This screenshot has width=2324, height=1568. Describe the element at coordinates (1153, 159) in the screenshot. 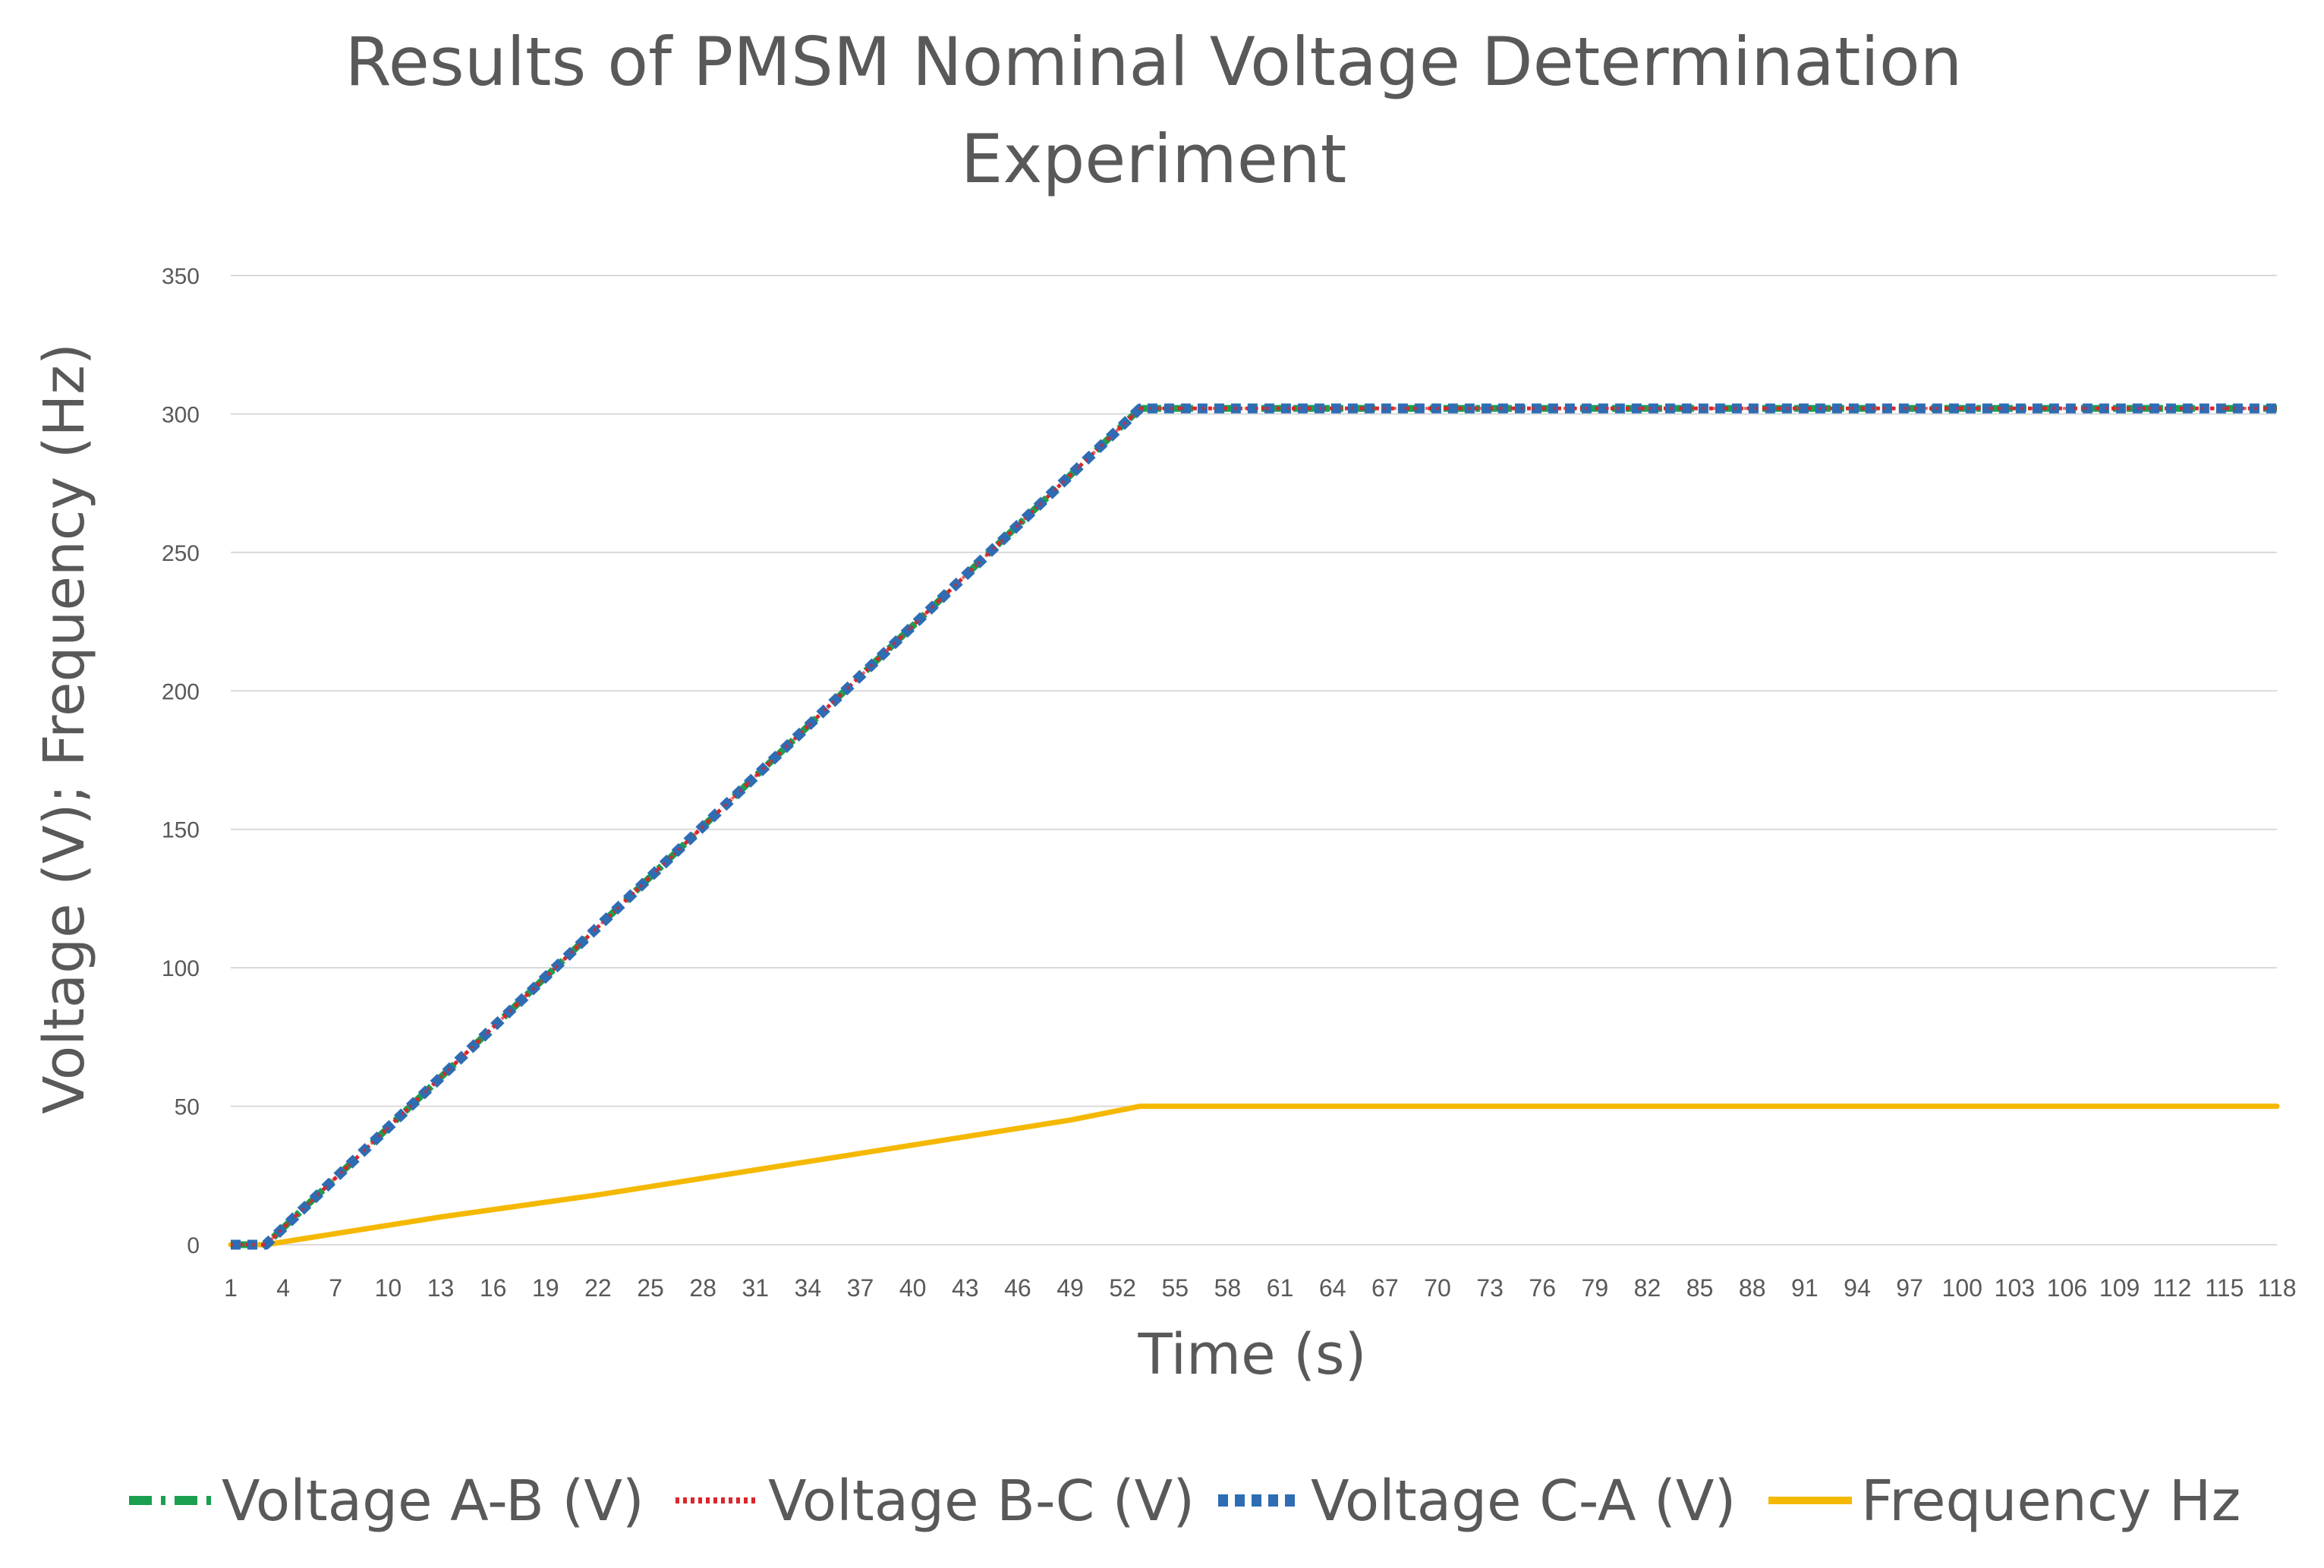

I see `chart-title-line-2: Experiment` at that location.